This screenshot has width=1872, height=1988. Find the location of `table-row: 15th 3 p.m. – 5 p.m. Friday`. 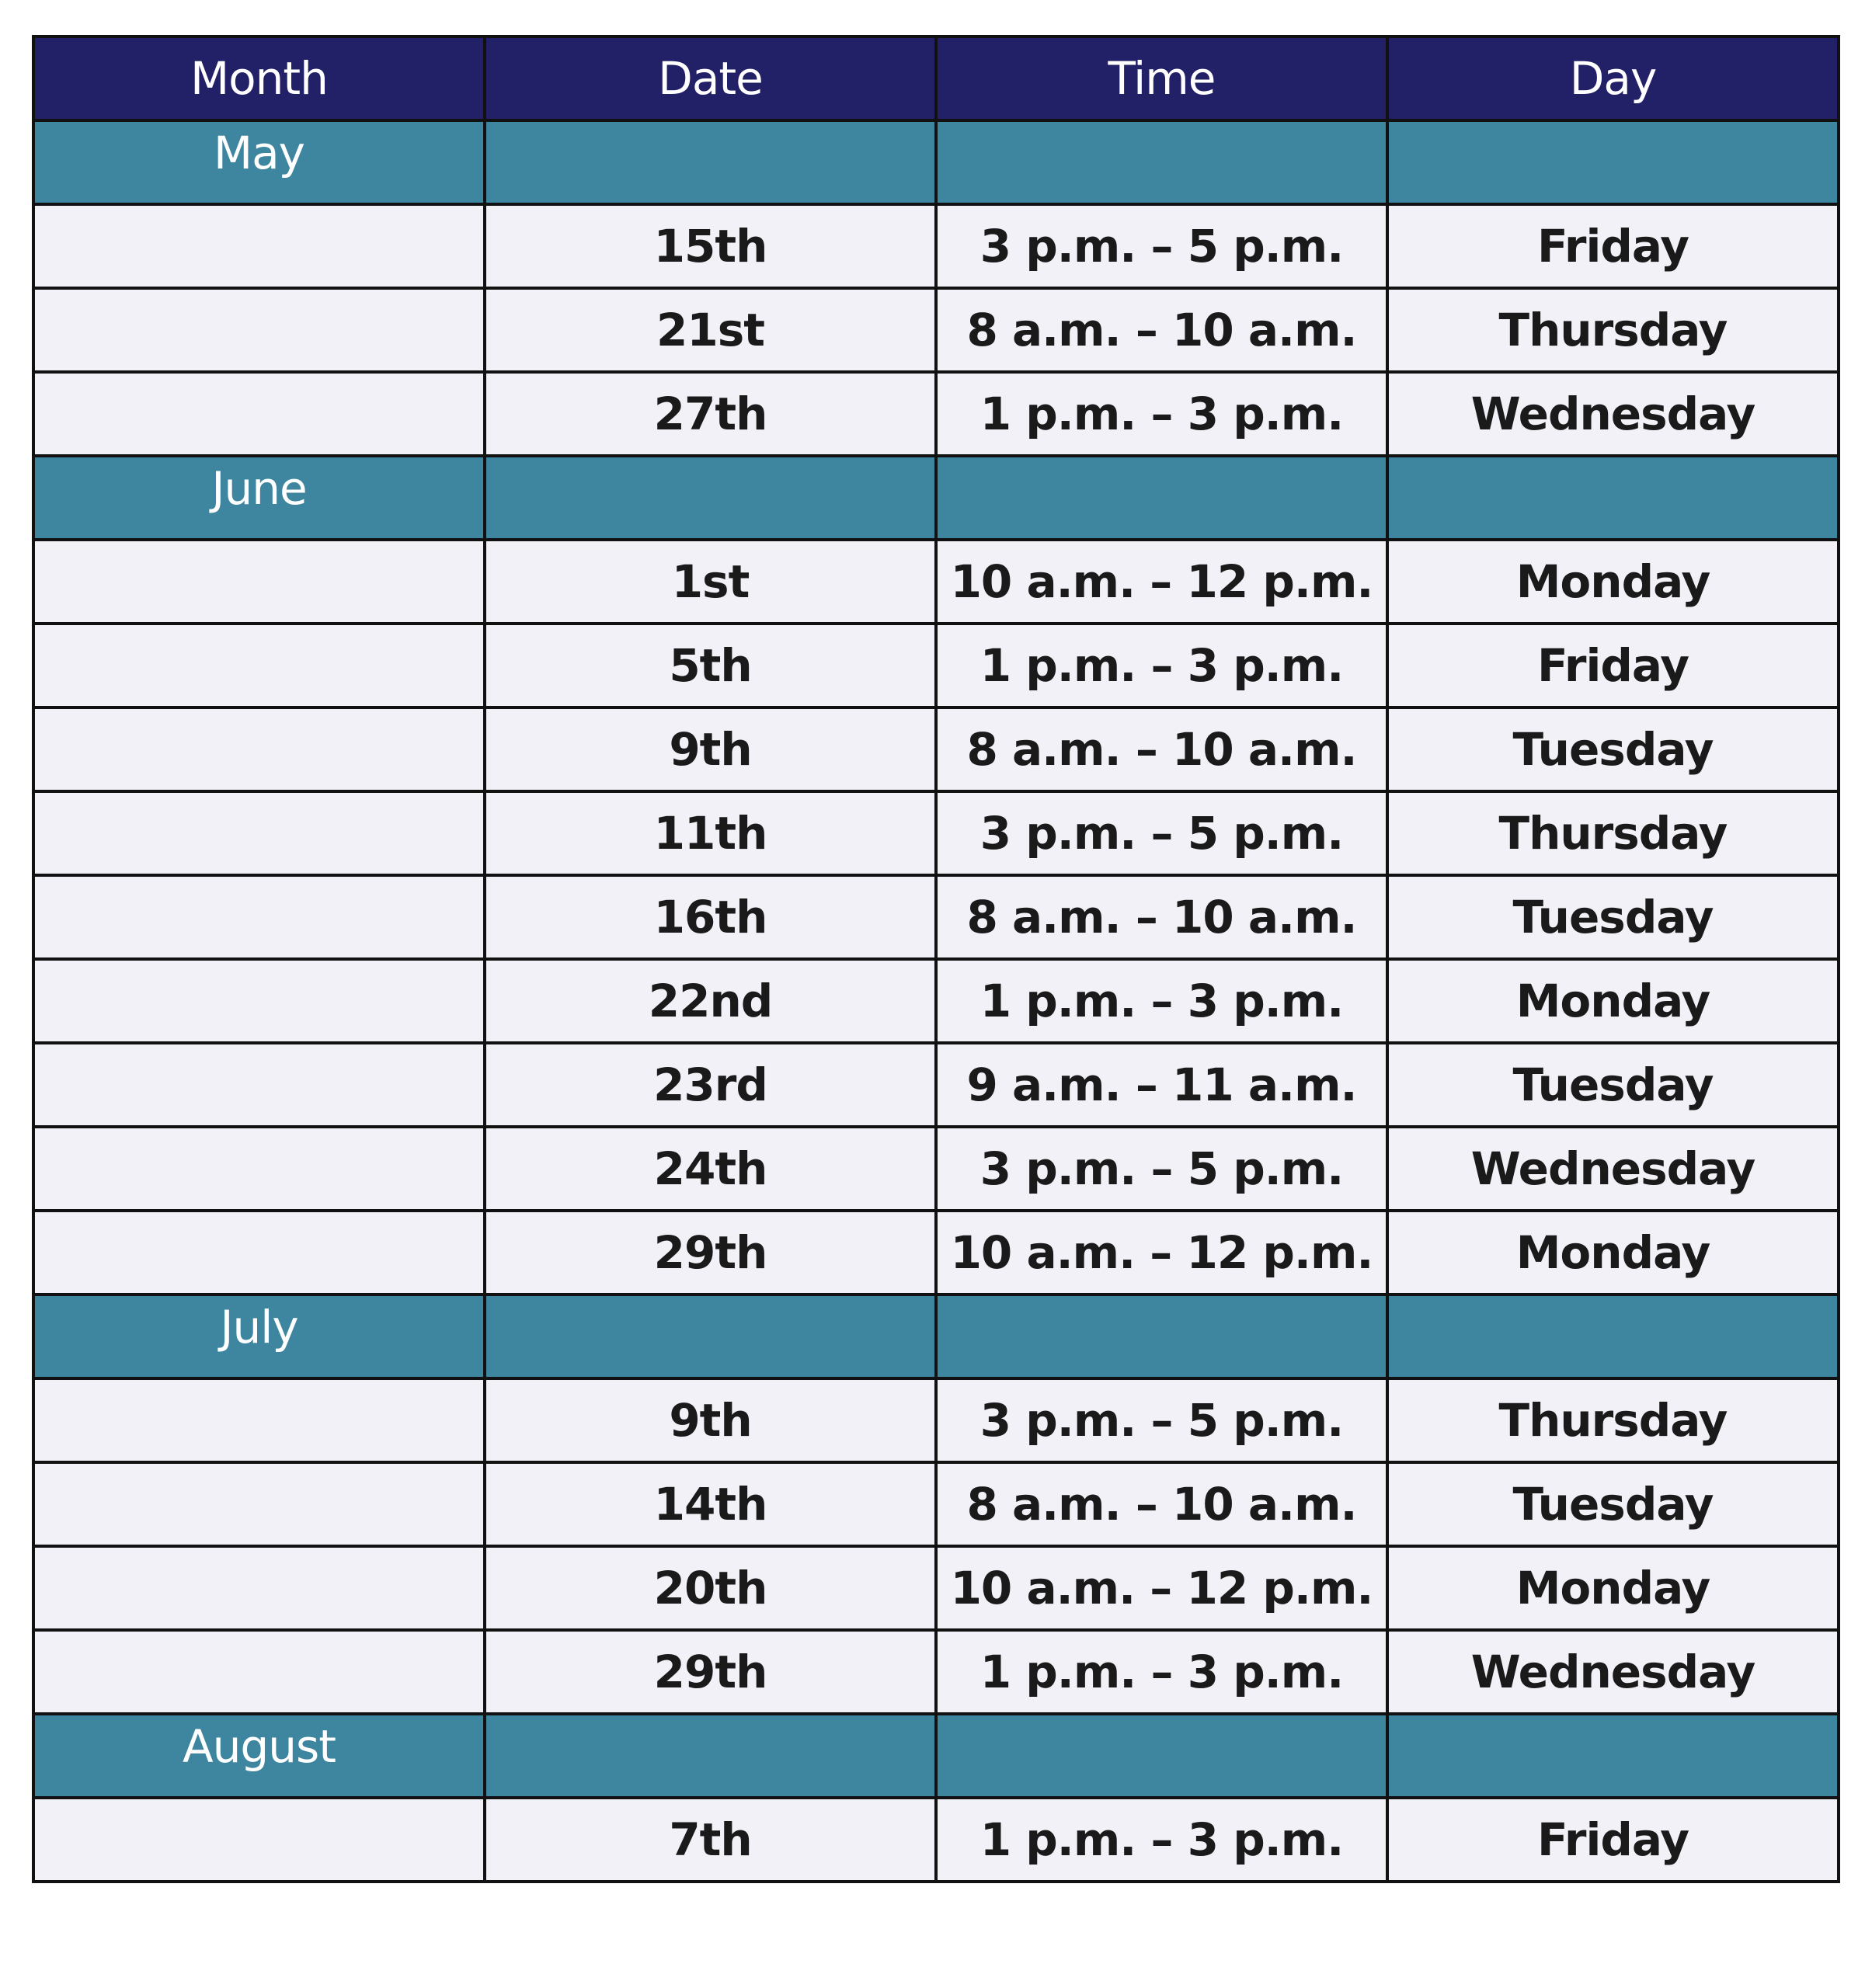

table-row: 15th 3 p.m. – 5 p.m. Friday is located at coordinates (936, 247).